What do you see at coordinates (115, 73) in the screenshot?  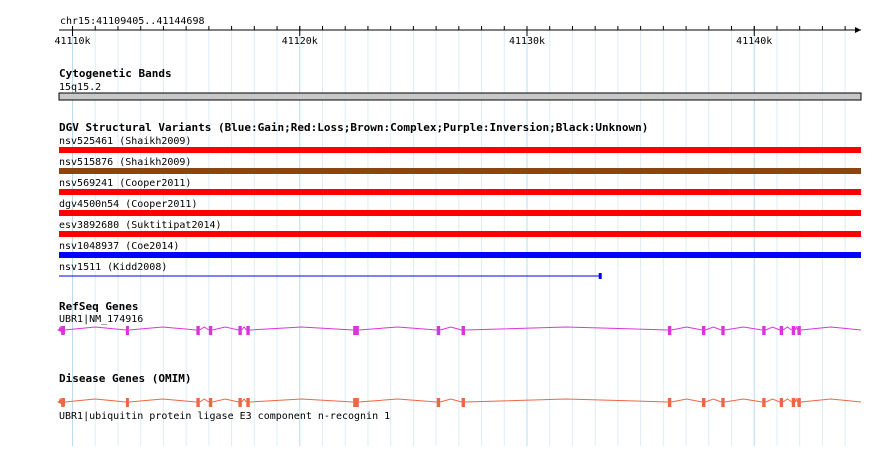 I see `cytoband-track-title: Cytogenetic Bands` at bounding box center [115, 73].